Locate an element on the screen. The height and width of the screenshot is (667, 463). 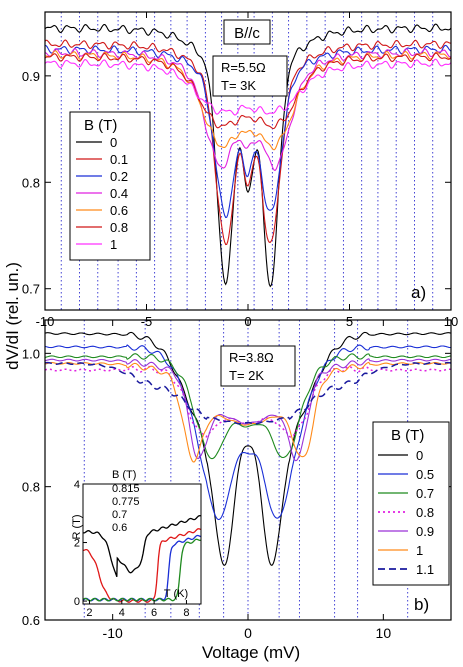
panel-b-ytick-label: 0.6 is located at coordinates (31, 620).